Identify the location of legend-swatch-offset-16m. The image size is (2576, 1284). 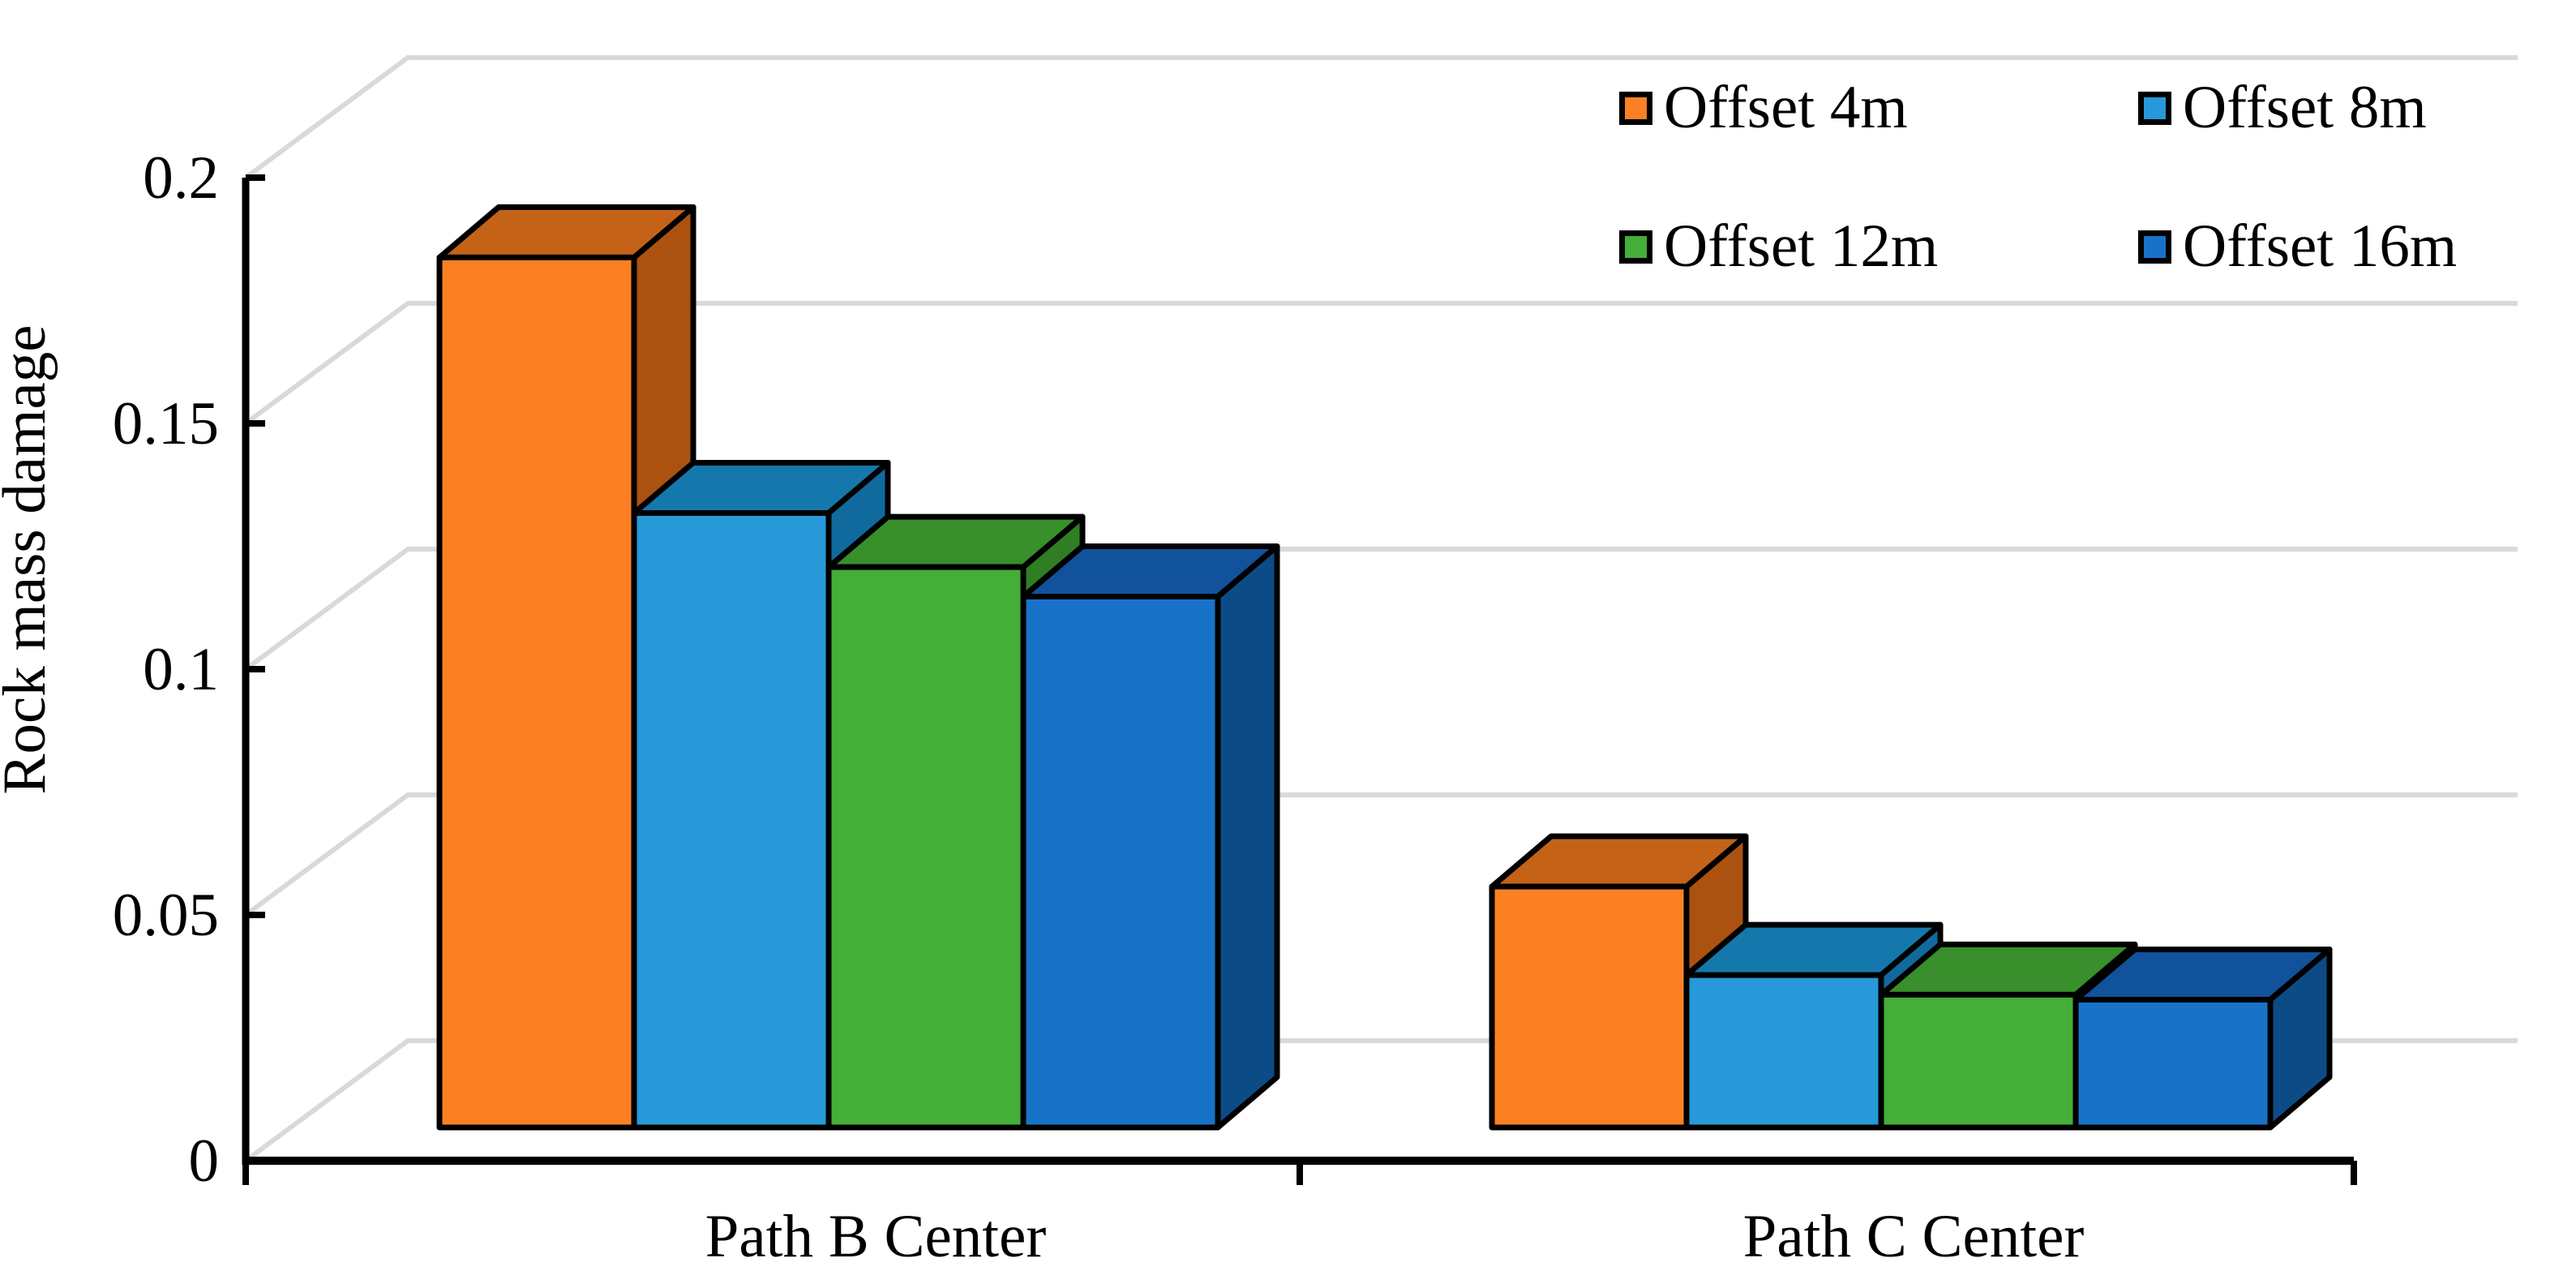
(2154, 247).